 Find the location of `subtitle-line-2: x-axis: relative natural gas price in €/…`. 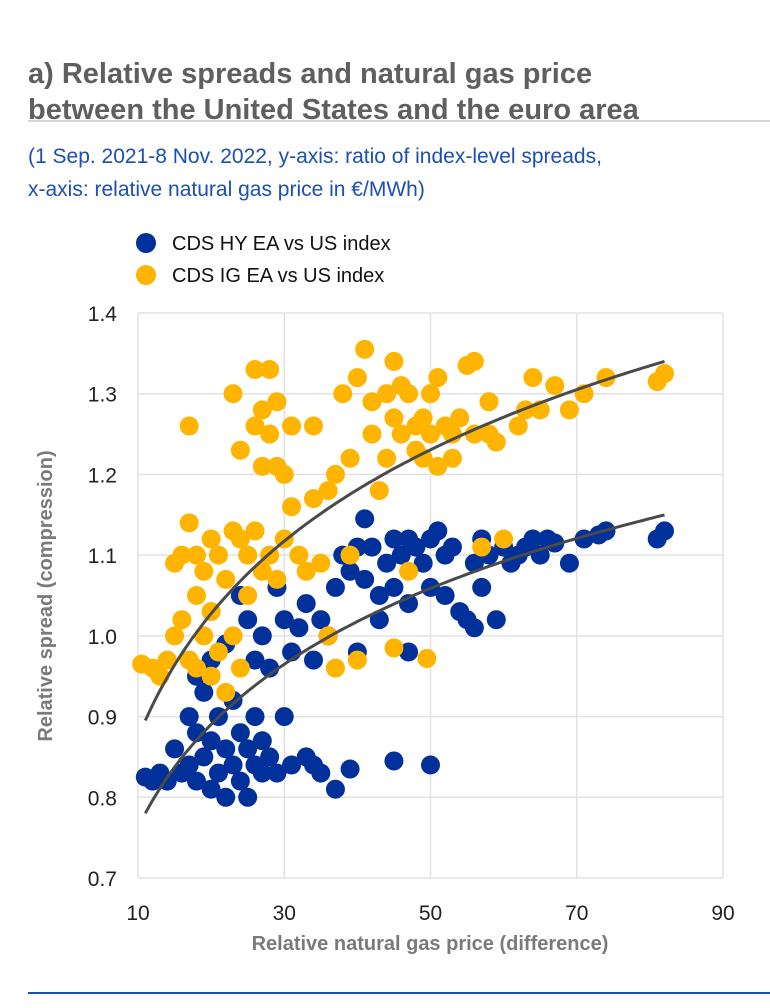

subtitle-line-2: x-axis: relative natural gas price in €/… is located at coordinates (226, 189).